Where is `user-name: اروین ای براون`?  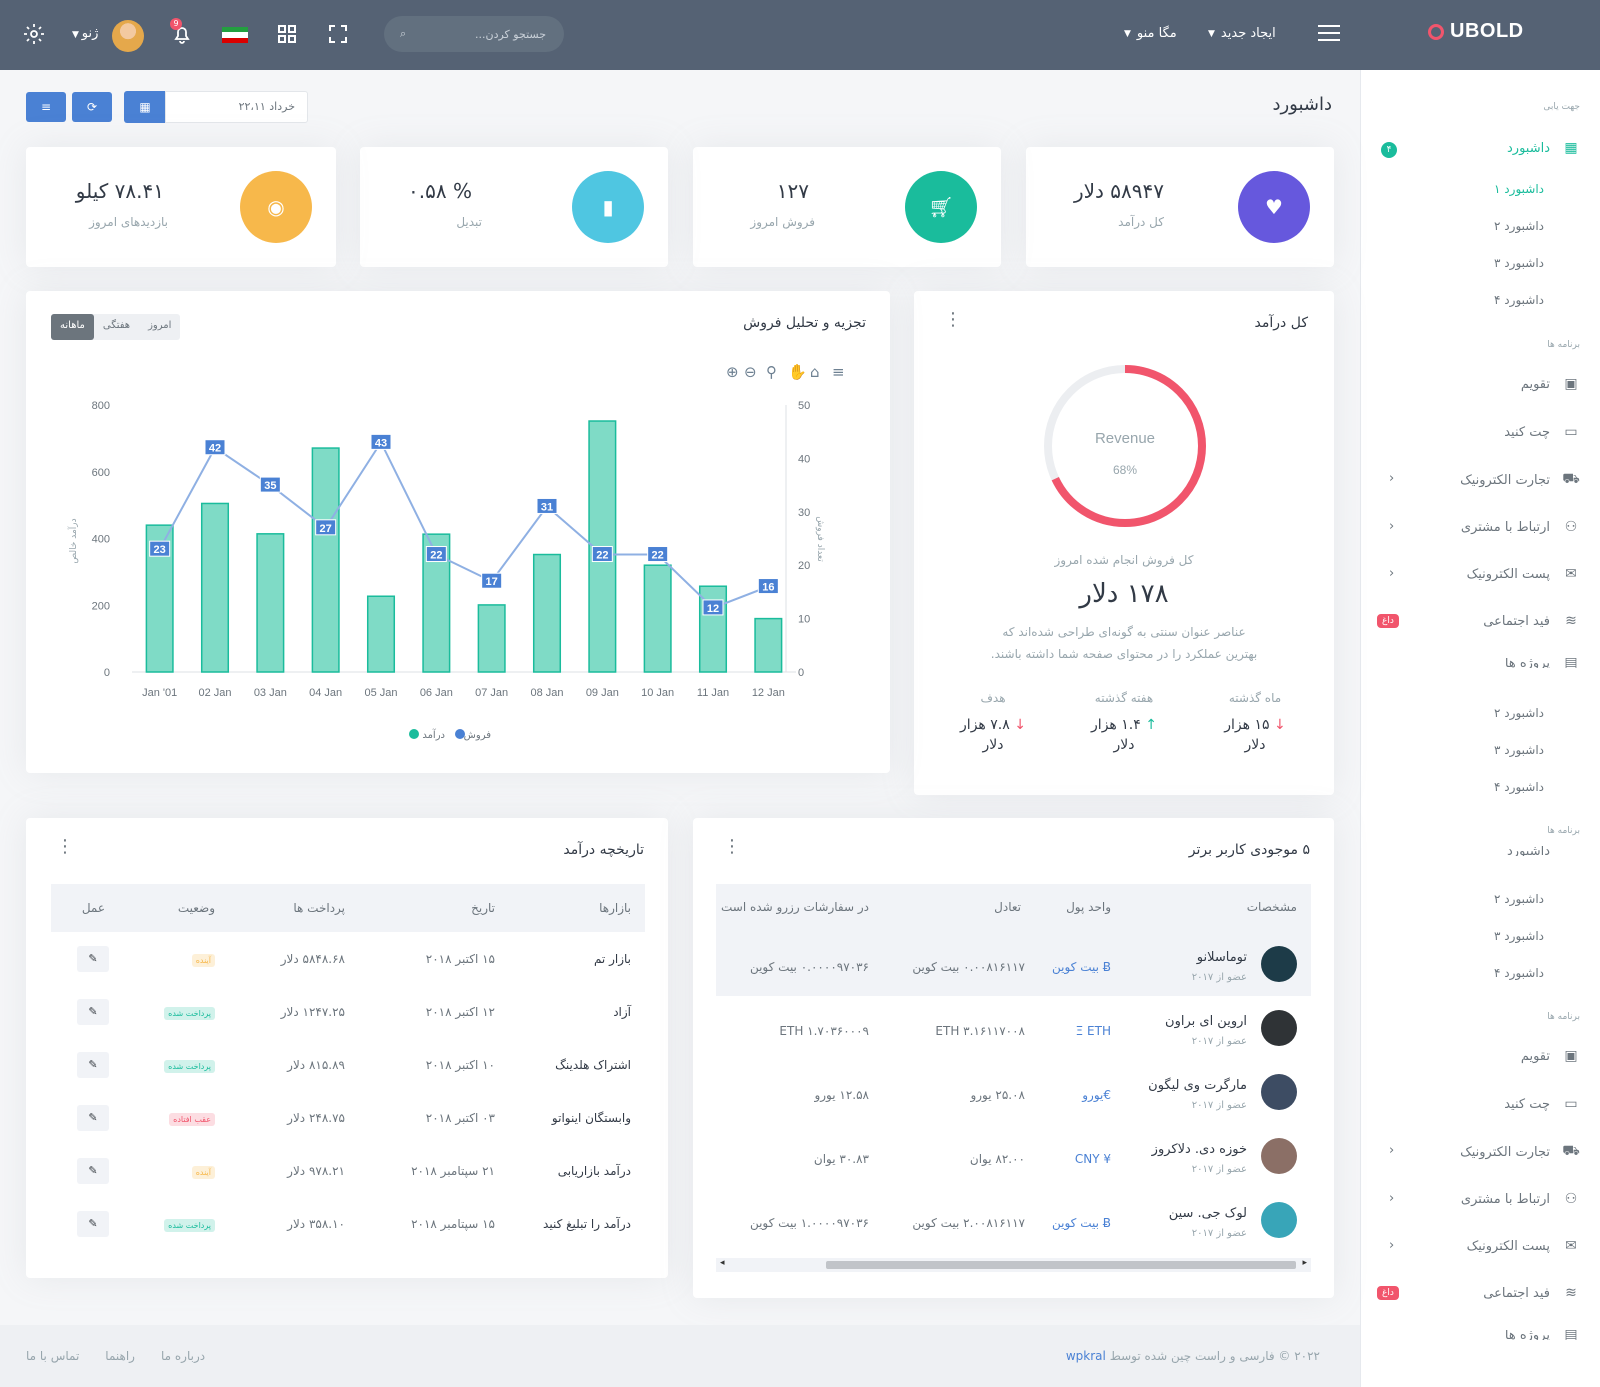 user-name: اروین ای براون is located at coordinates (1206, 1021).